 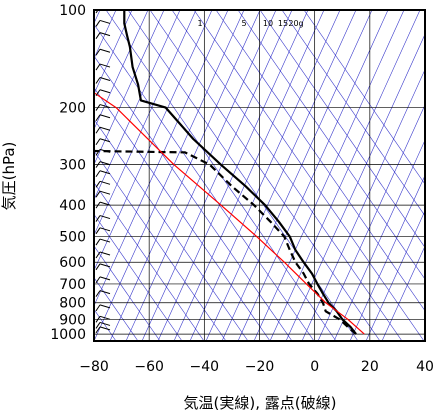 What do you see at coordinates (295, 23) in the screenshot?
I see `mixing-ratio-label: 20g` at bounding box center [295, 23].